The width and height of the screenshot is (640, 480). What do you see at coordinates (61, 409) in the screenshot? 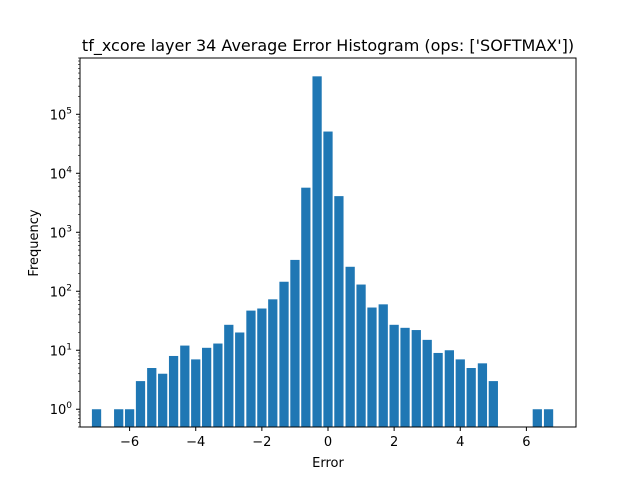
I see `y-tick-label: 10⁰` at bounding box center [61, 409].